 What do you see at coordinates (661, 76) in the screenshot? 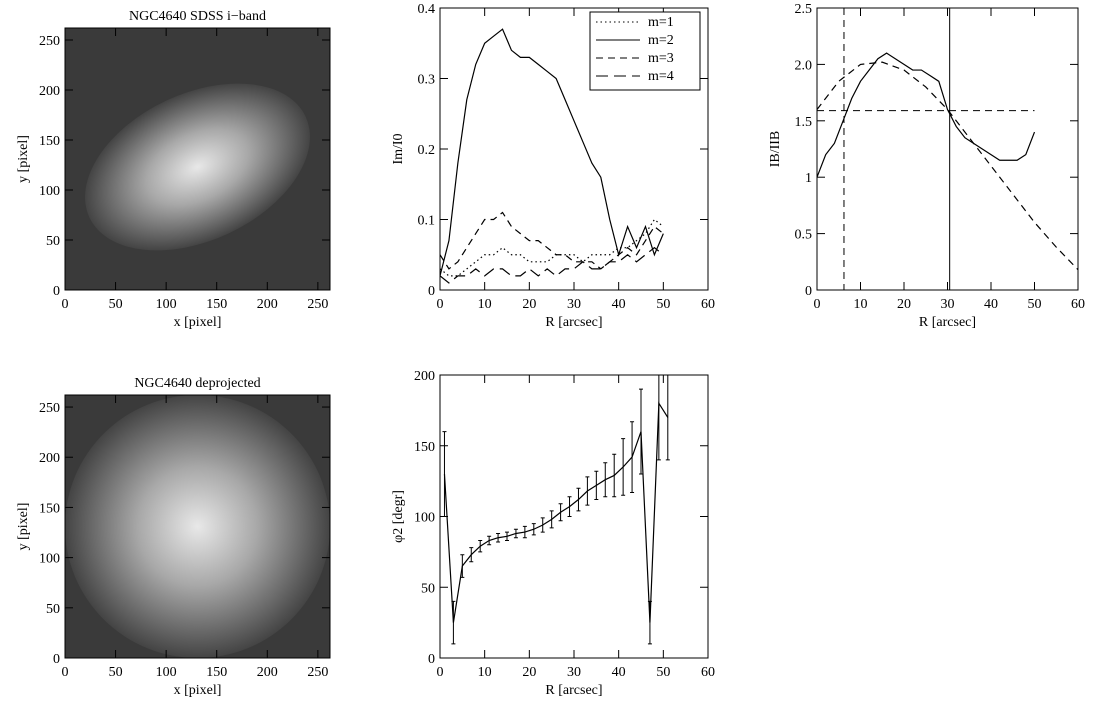
I see `legend-label: m=4` at bounding box center [661, 76].